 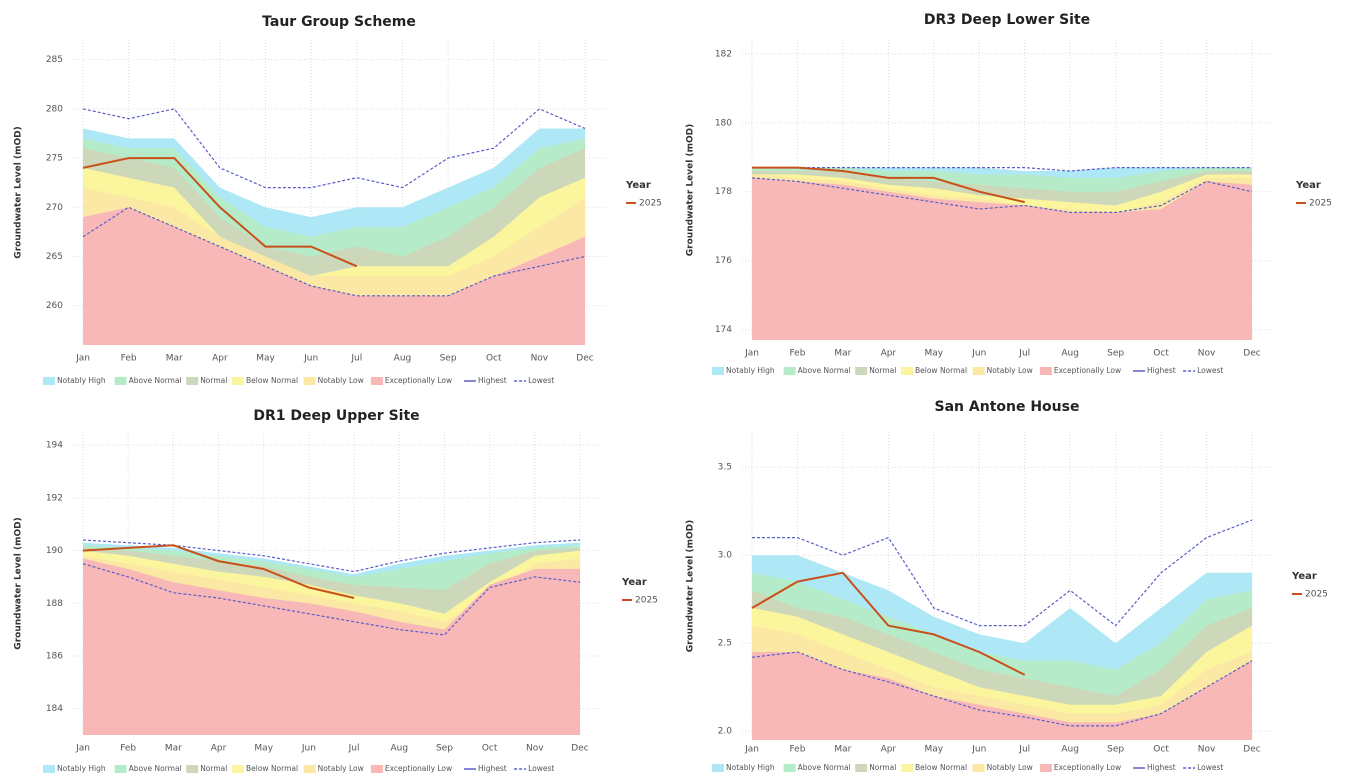 I want to click on y-tick-label: 182, so click(x=723, y=54).